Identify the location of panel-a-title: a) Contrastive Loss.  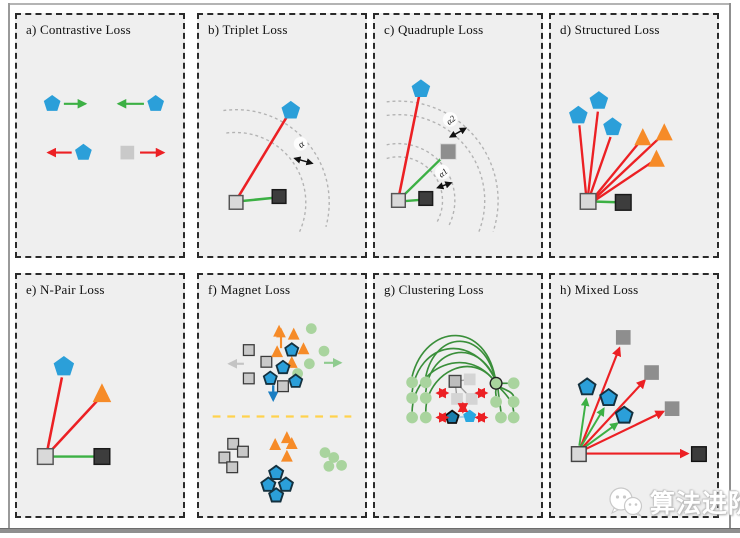
(78, 29).